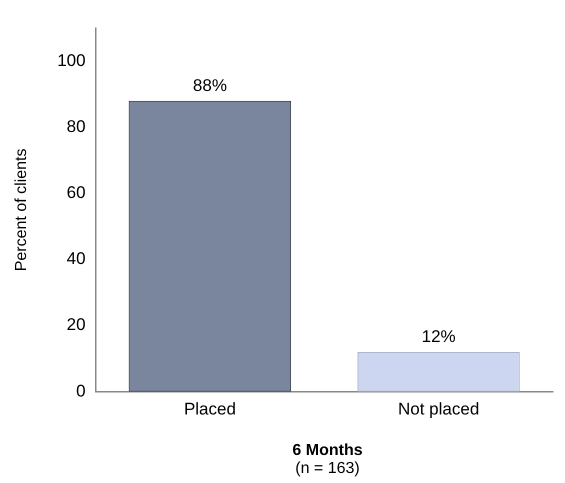 The width and height of the screenshot is (565, 483). What do you see at coordinates (327, 469) in the screenshot?
I see `text: (n = 163)` at bounding box center [327, 469].